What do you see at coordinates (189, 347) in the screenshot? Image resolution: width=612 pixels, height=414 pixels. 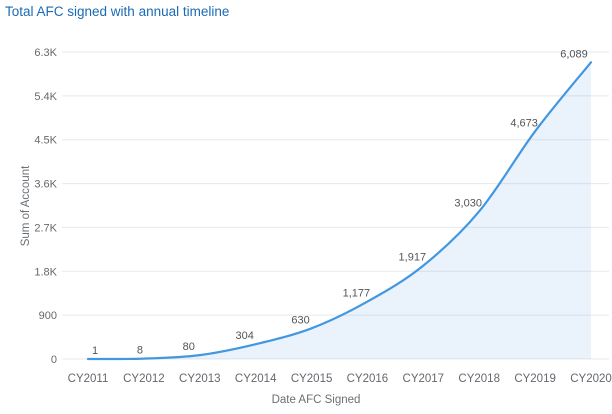 I see `data-point-label: 80` at bounding box center [189, 347].